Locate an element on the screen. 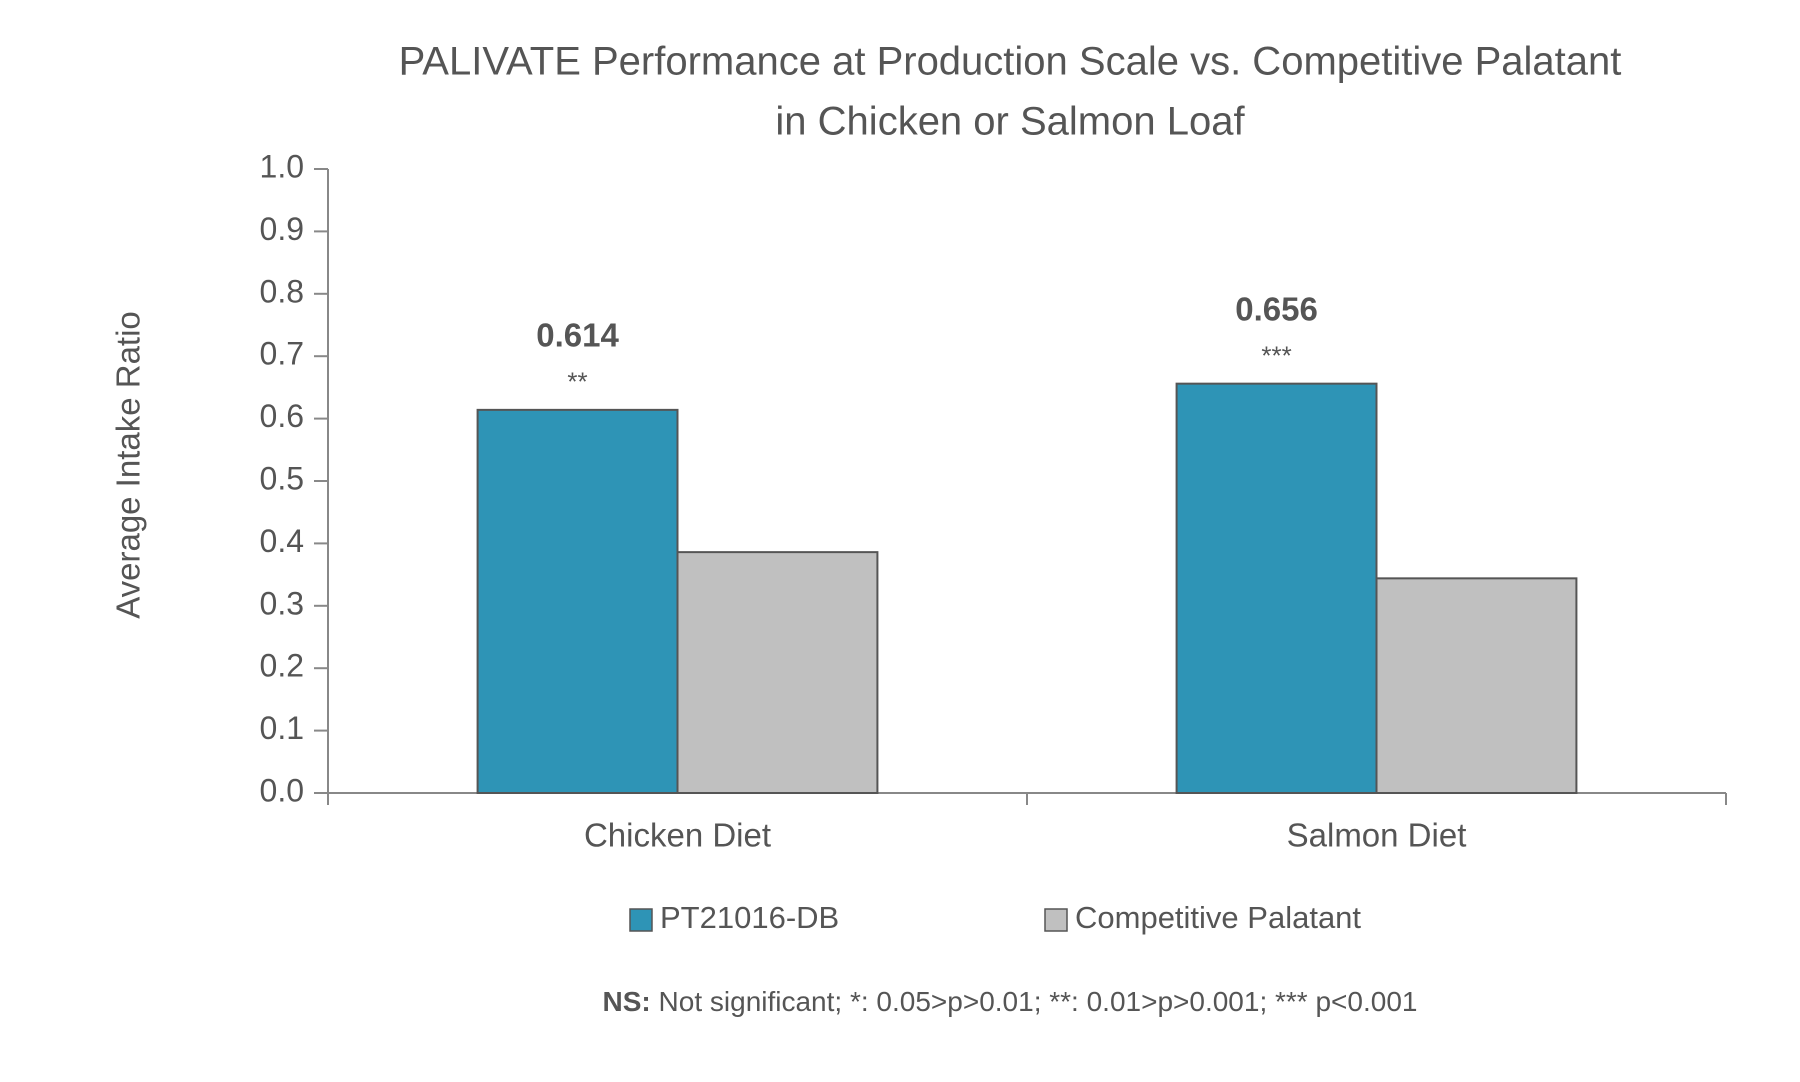 Image resolution: width=1800 pixels, height=1082 pixels. value-label: 0.656 is located at coordinates (1276, 308).